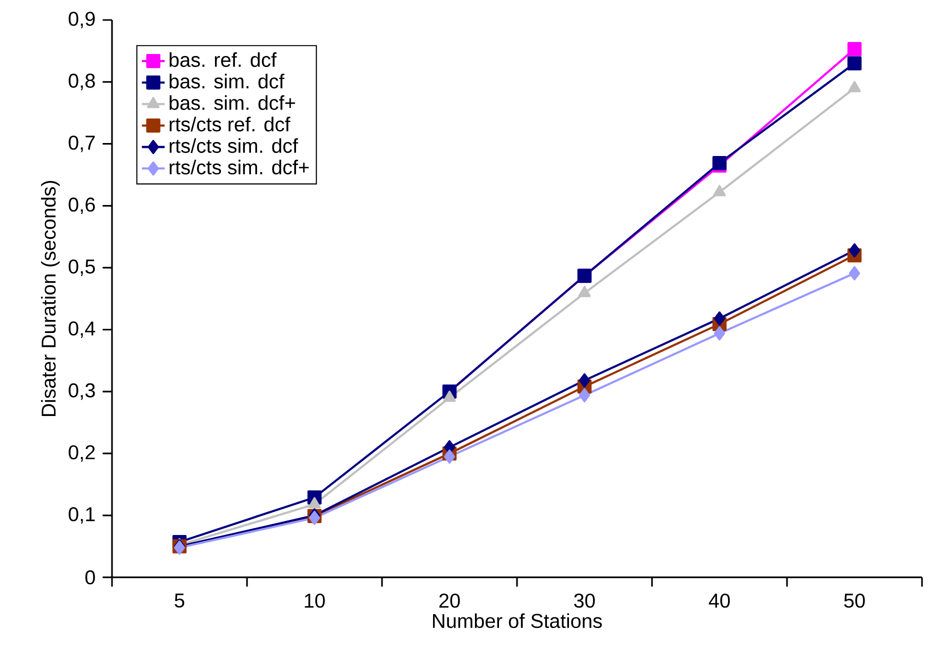  What do you see at coordinates (230, 124) in the screenshot?
I see `legend-label: rts/cts ref. dcf` at bounding box center [230, 124].